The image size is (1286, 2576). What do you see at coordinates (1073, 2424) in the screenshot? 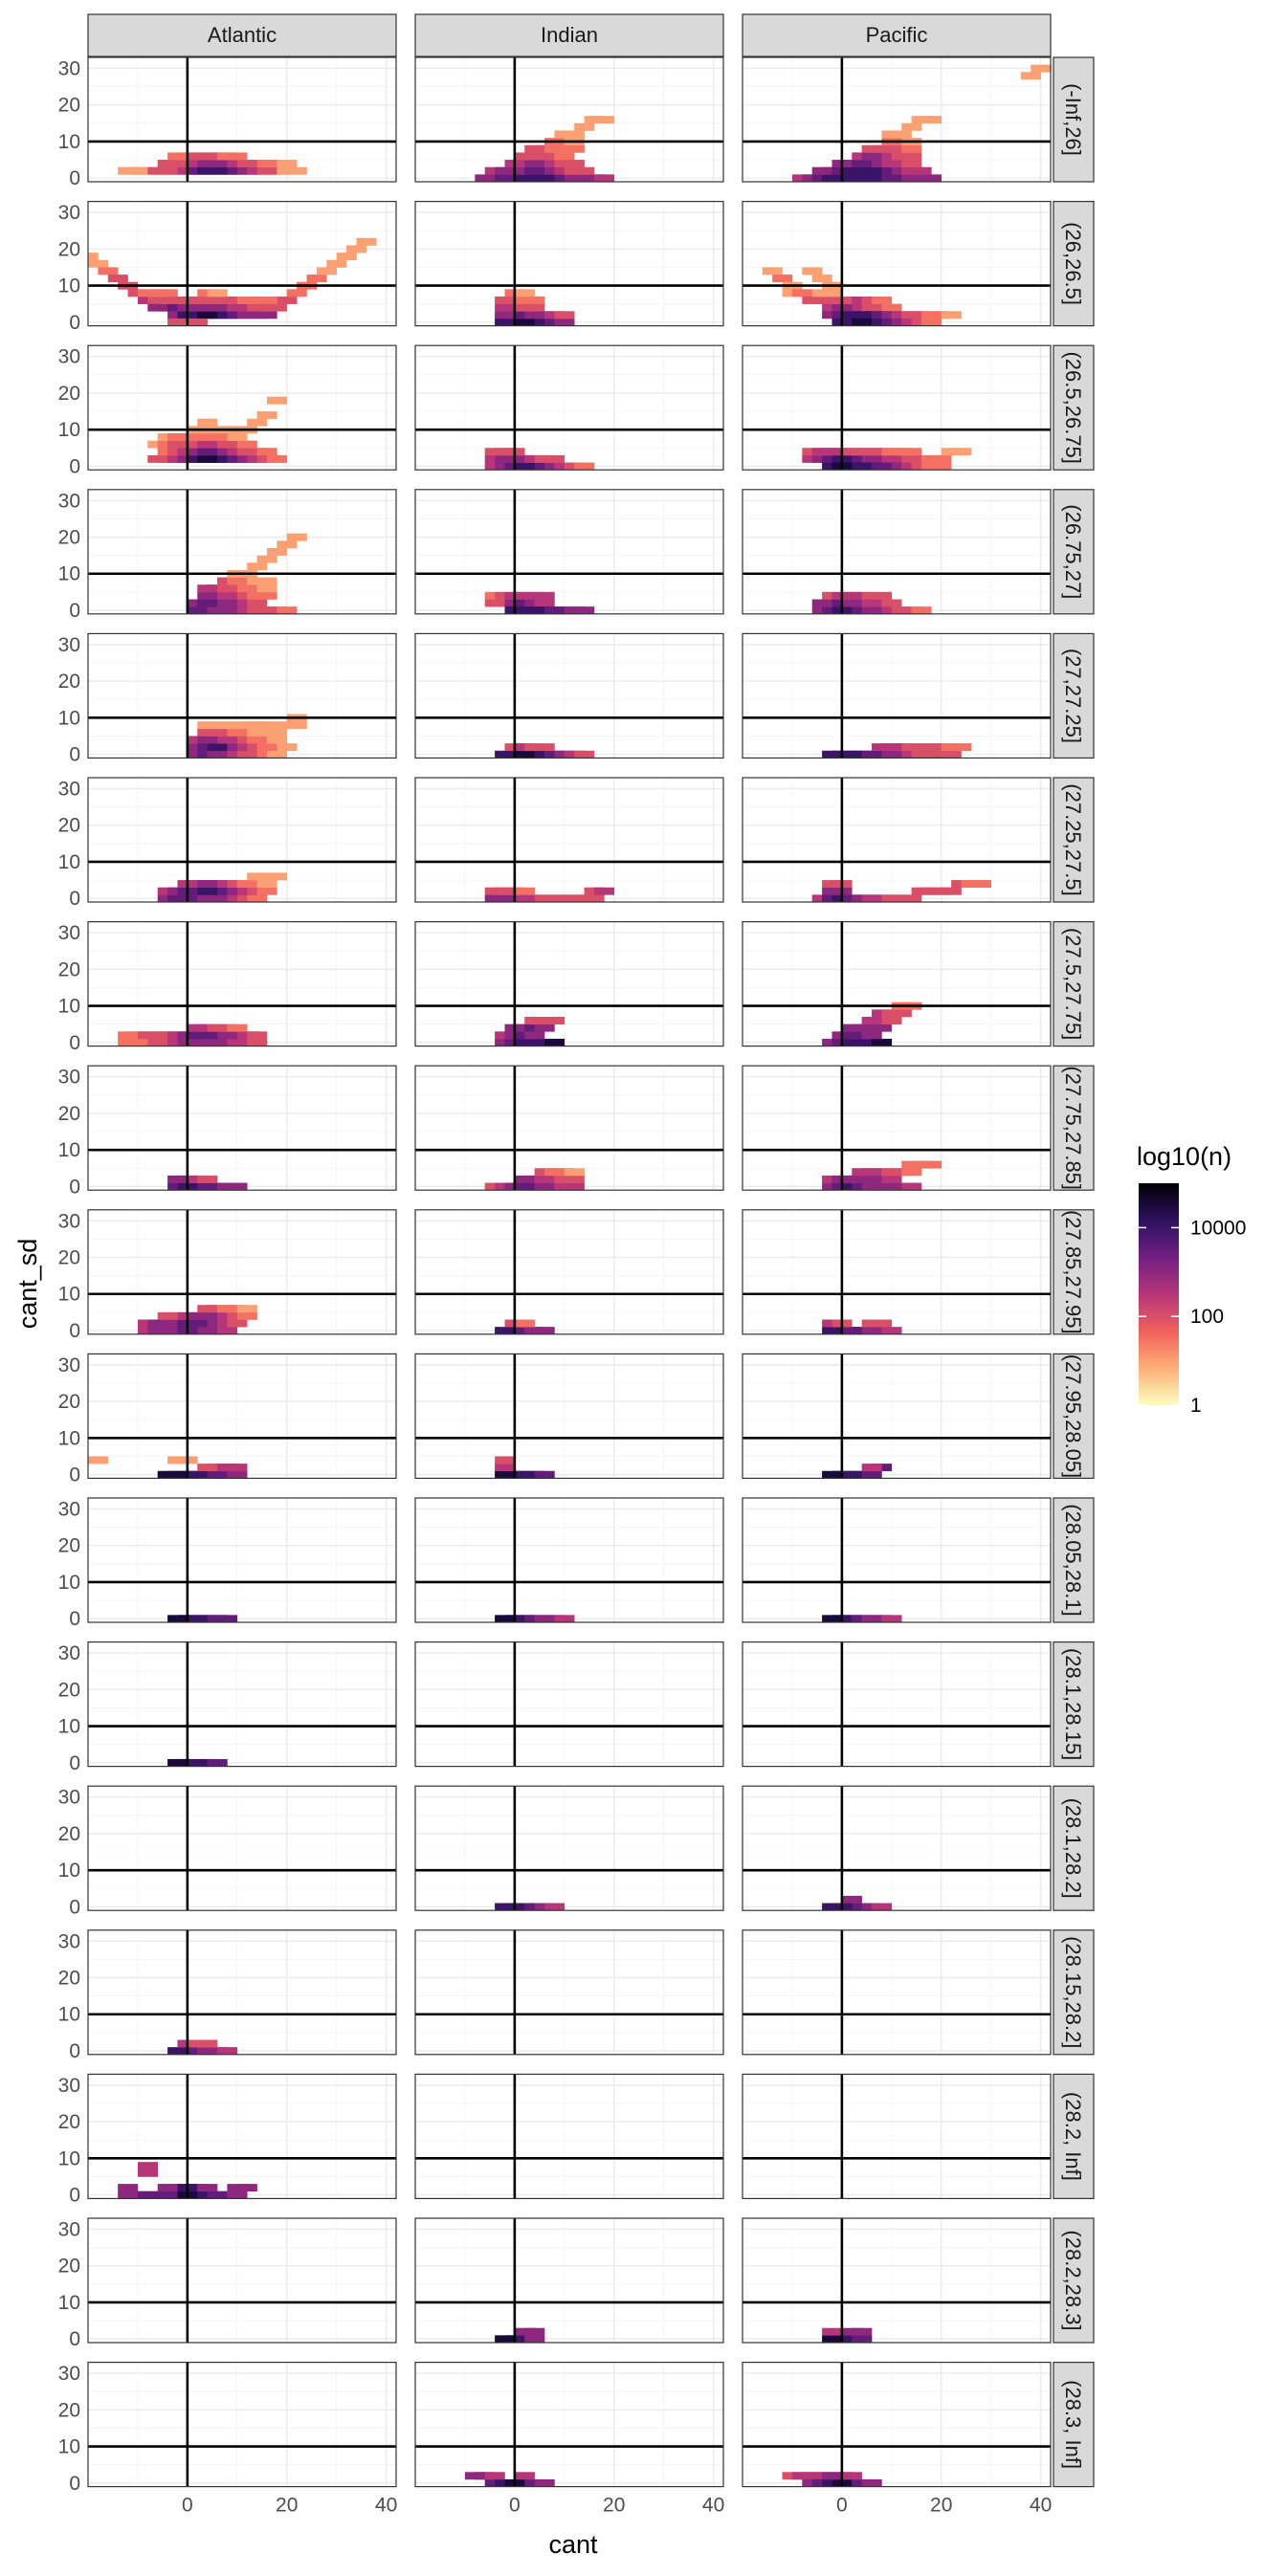
I see `row-strip-label: (28.3, Inf]` at bounding box center [1073, 2424].